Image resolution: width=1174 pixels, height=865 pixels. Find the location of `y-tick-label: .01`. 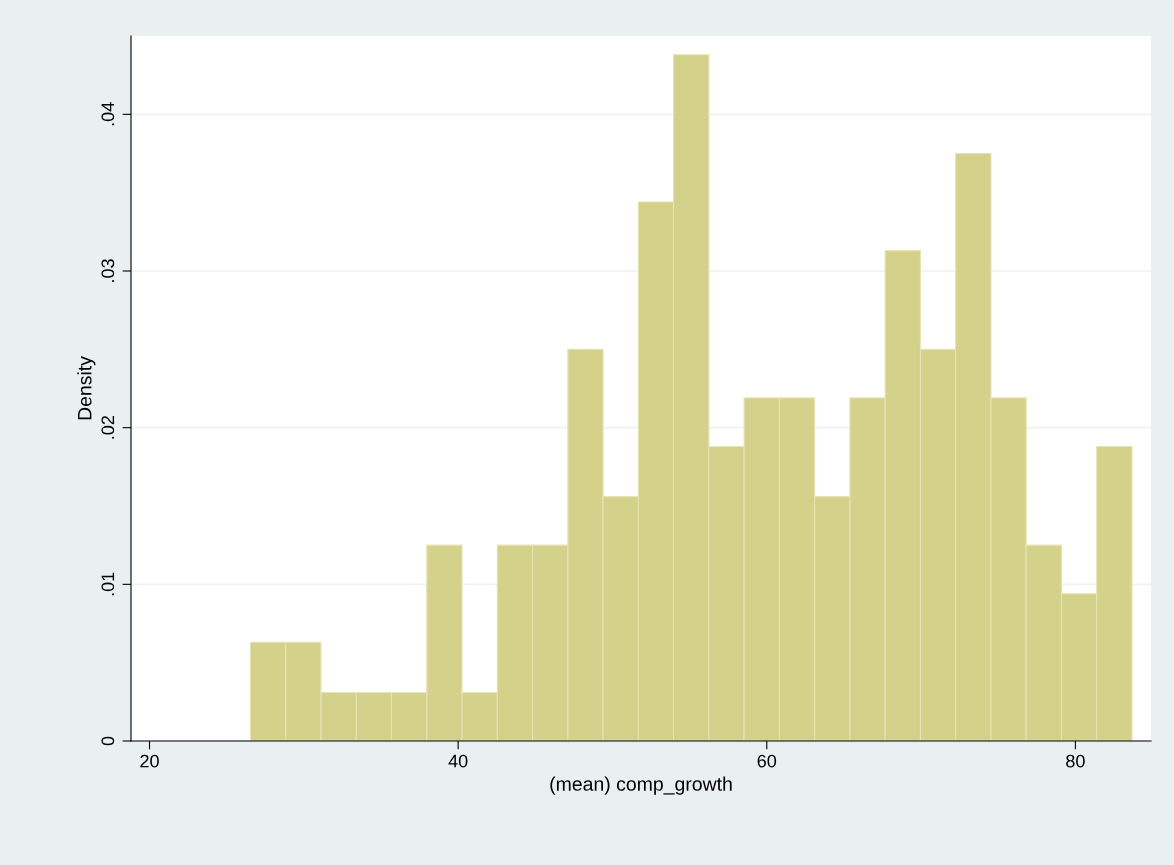

y-tick-label: .01 is located at coordinates (108, 584).